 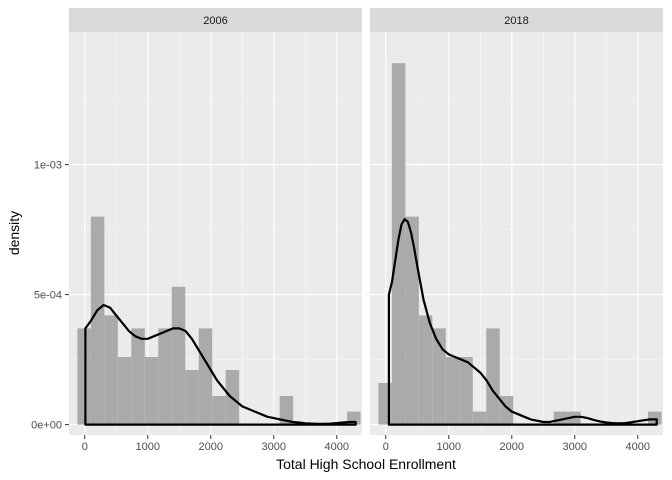 What do you see at coordinates (46, 426) in the screenshot?
I see `y-tick-label: 0e+00` at bounding box center [46, 426].